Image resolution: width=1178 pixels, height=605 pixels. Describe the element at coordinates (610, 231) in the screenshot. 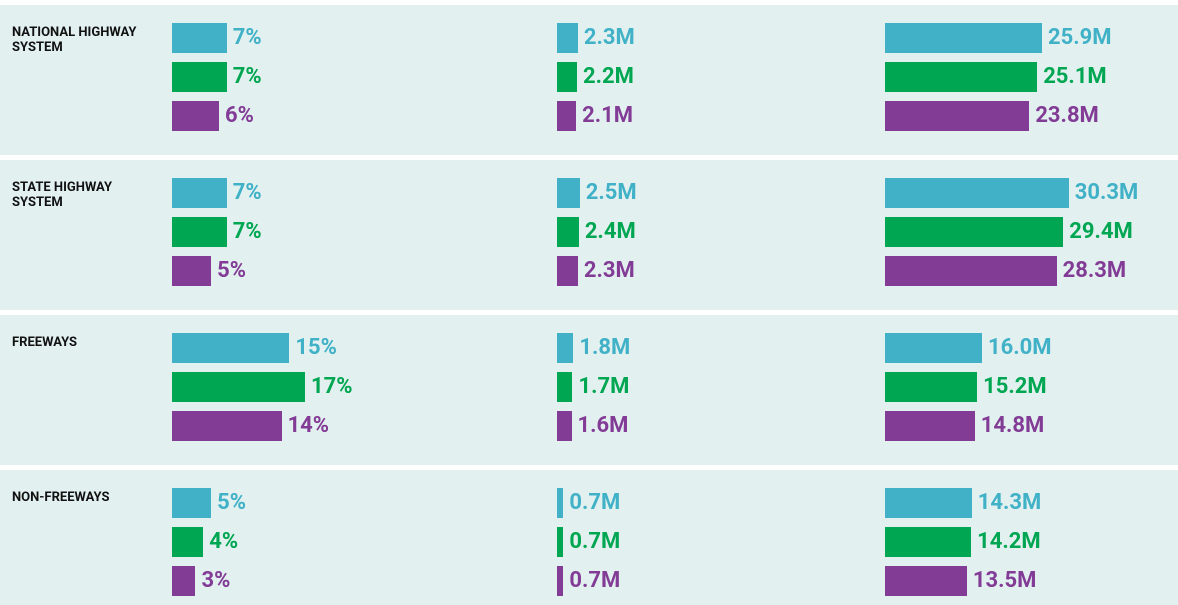

I see `data-label: 2.4M` at that location.